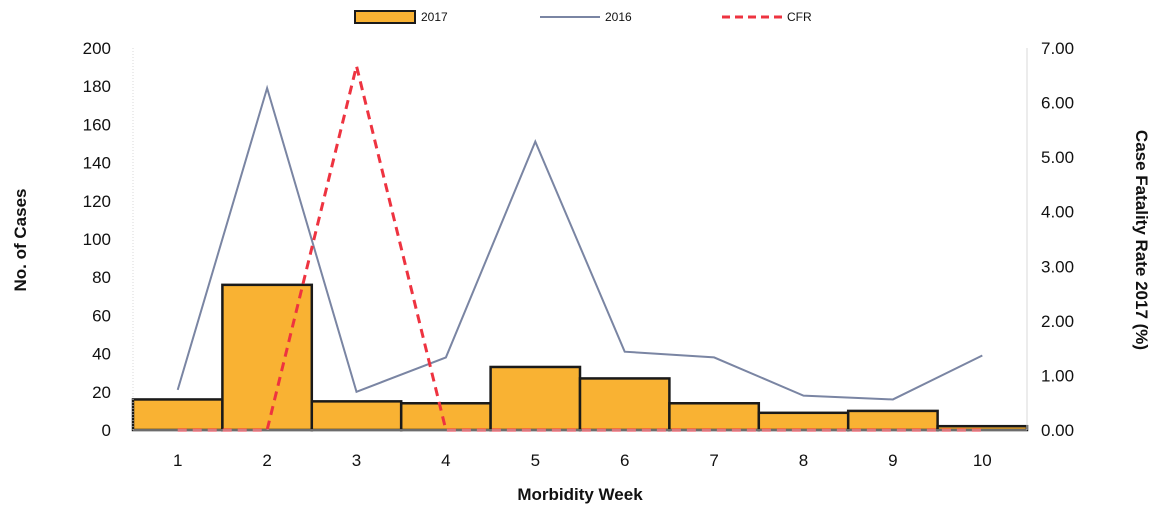 This screenshot has width=1160, height=505. I want to click on x-tick-label: 7, so click(713, 460).